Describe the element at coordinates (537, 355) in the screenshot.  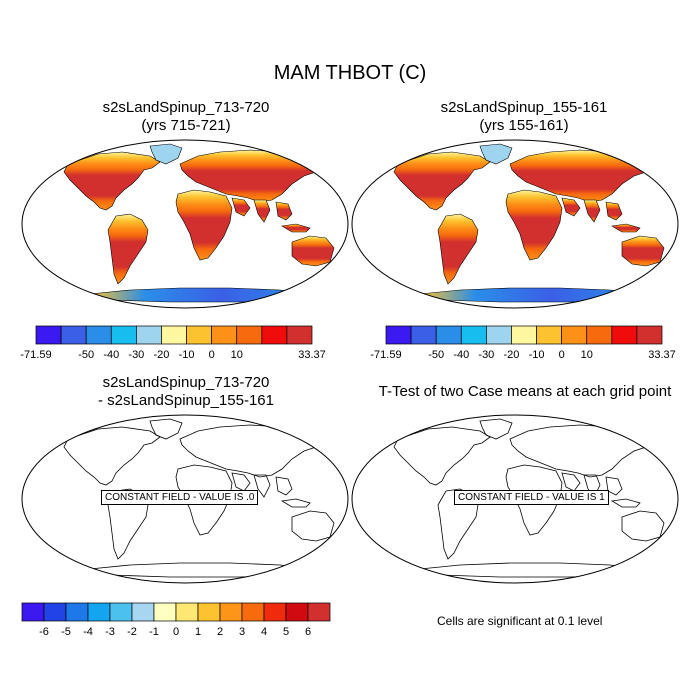
I see `colorbar-label: -10` at that location.